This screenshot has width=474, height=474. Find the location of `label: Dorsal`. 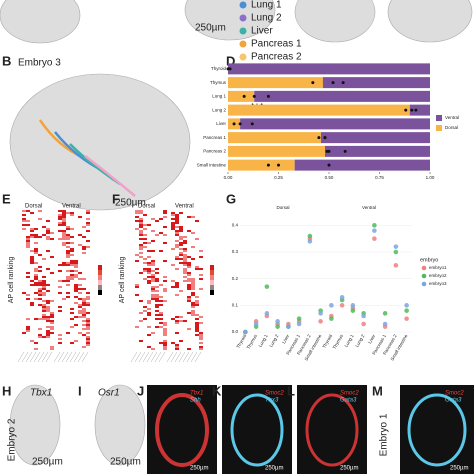

label: Dorsal is located at coordinates (33, 207).